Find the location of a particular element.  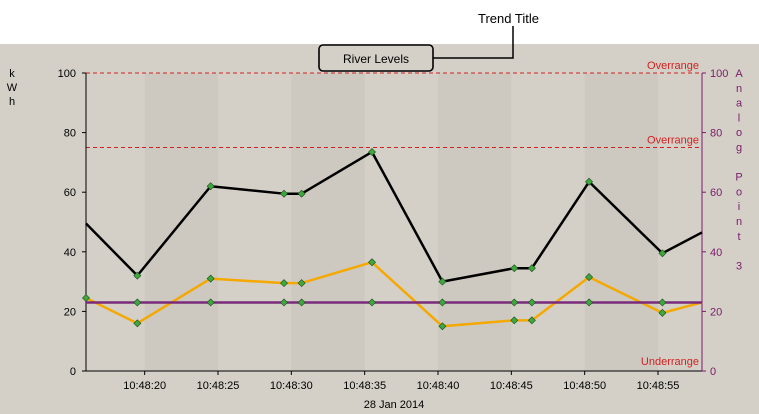

right-tick-label: 80 is located at coordinates (716, 134).